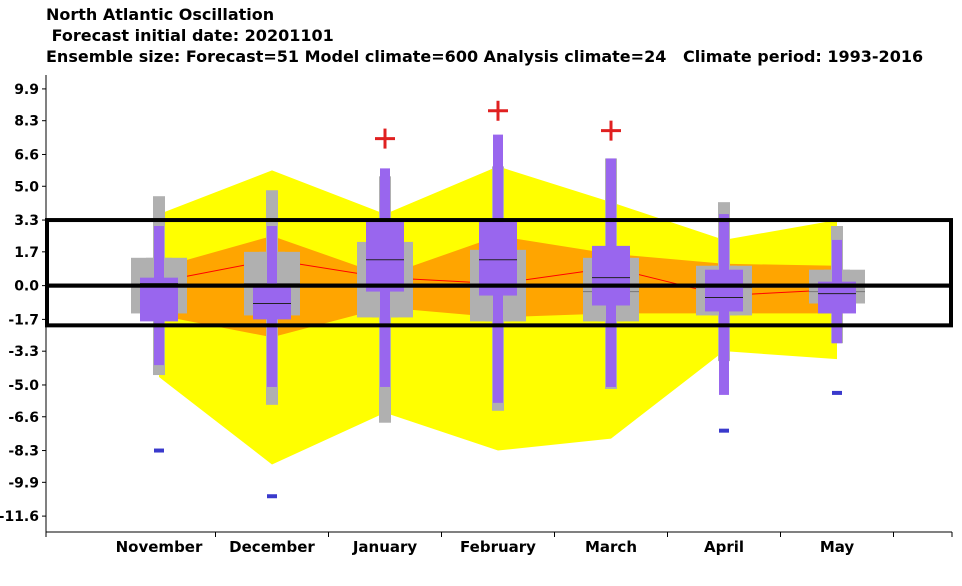  I want to click on highlight-frame, so click(499, 305).